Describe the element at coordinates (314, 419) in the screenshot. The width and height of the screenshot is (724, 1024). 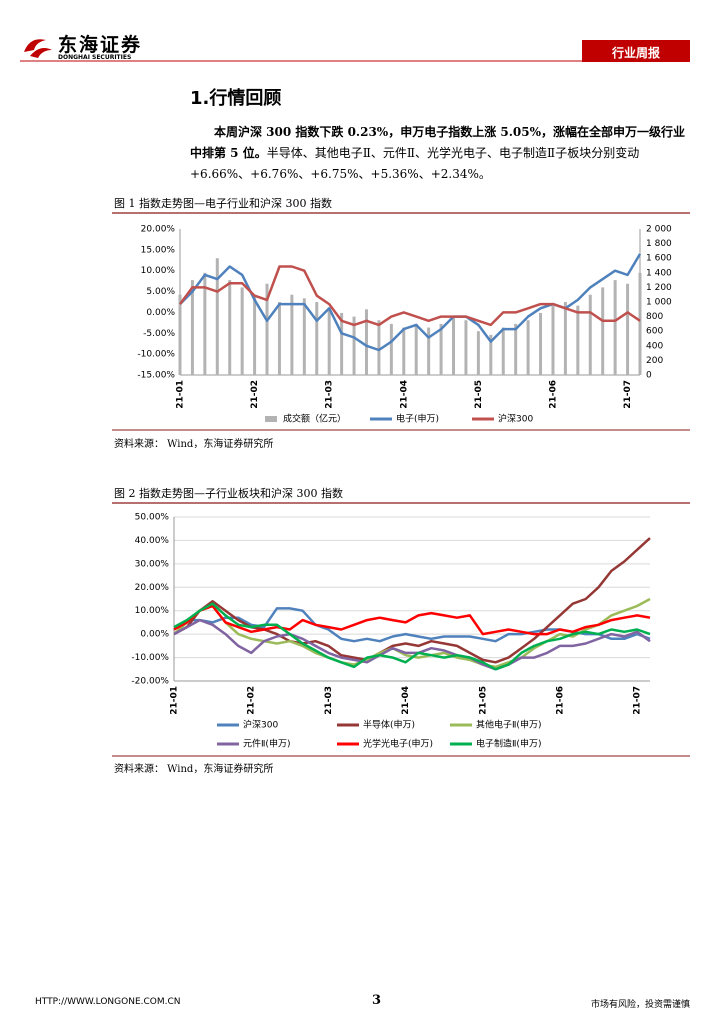
I see `legend-label: 成交额（亿元）` at that location.